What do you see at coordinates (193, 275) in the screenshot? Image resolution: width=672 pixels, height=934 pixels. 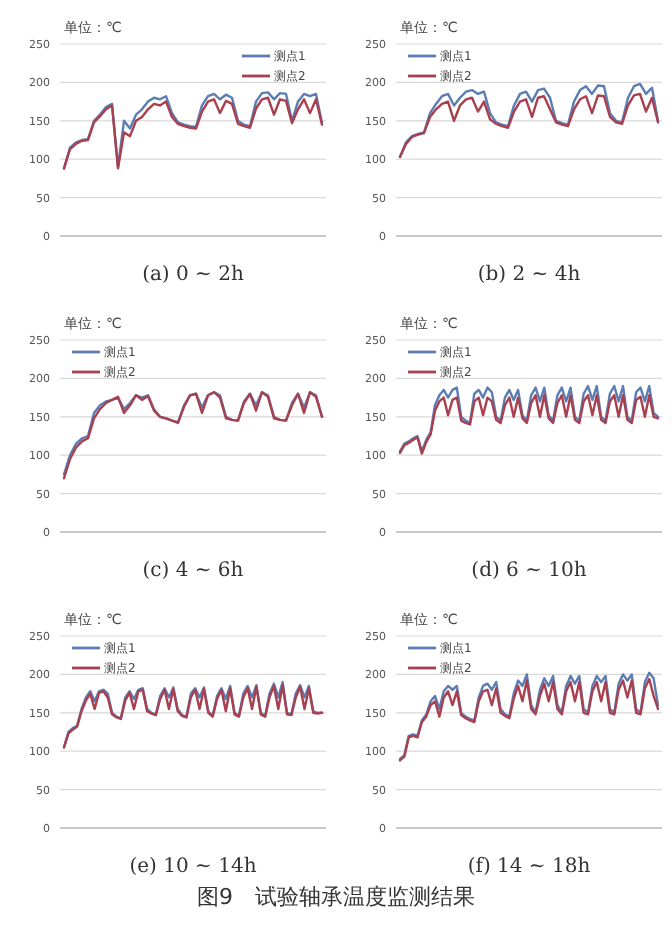 I see `x-axis-title: (a) 0 ~ 2h` at bounding box center [193, 275].